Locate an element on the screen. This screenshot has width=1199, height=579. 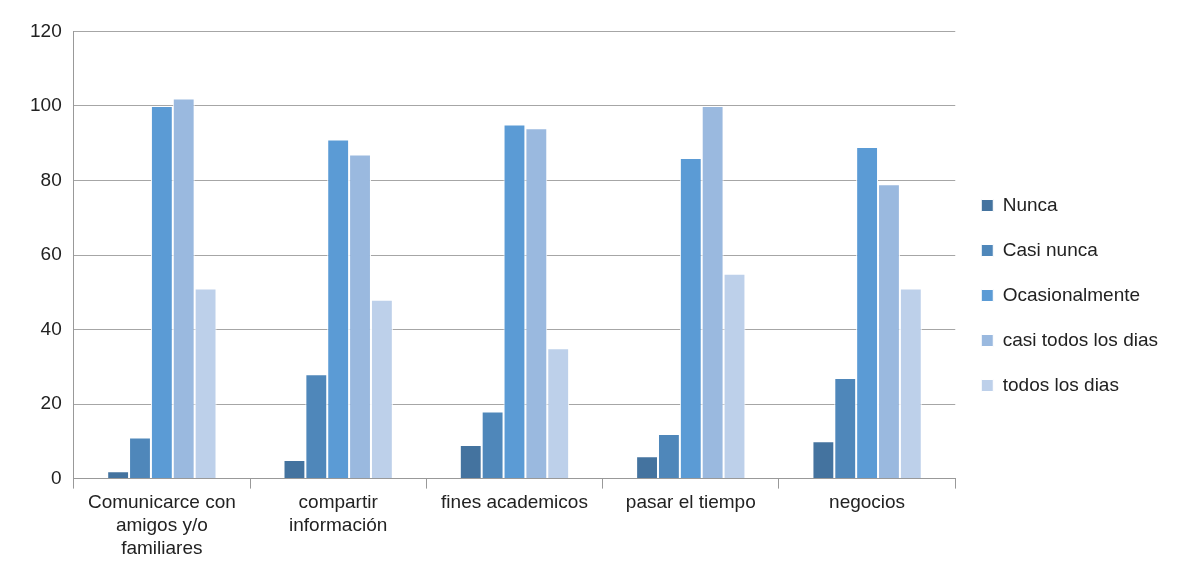
legend-label: Nunca is located at coordinates (1030, 204).